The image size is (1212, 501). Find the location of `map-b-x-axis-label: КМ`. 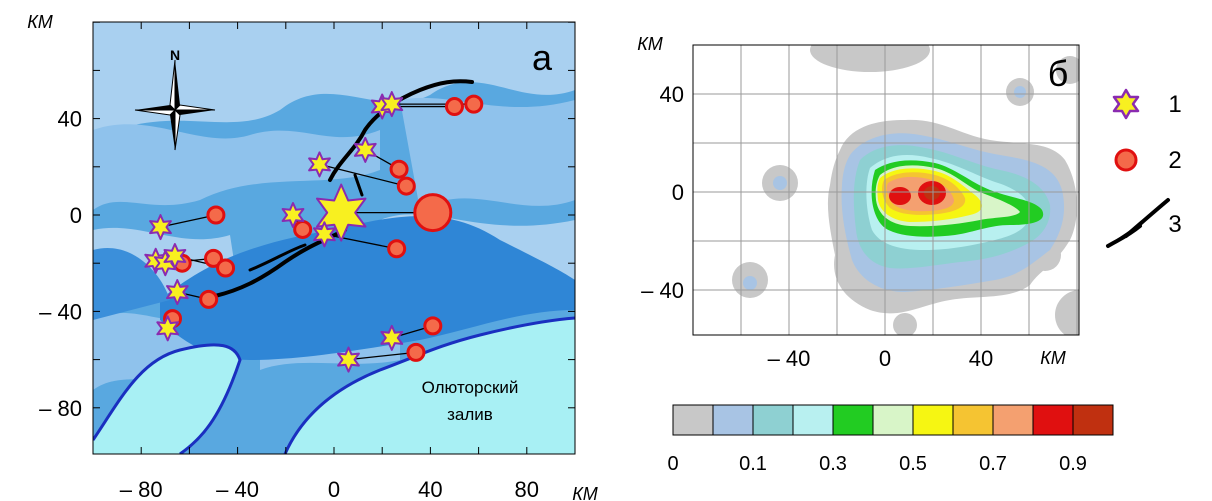

map-b-x-axis-label: КМ is located at coordinates (1053, 358).